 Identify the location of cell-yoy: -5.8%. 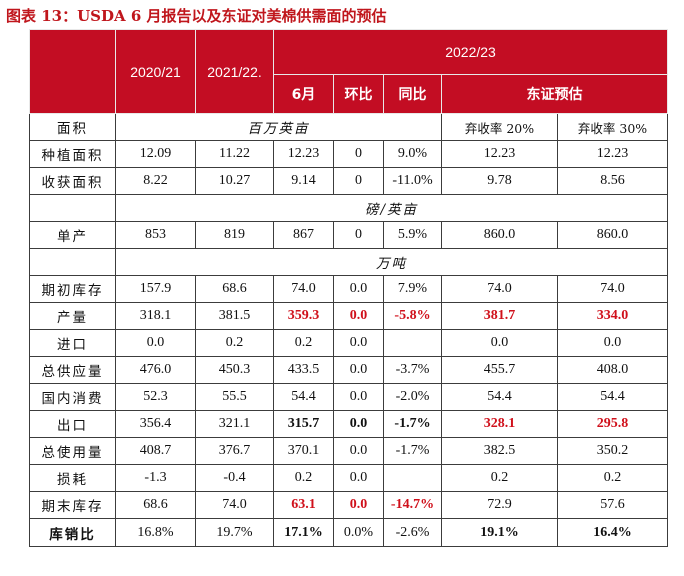
(412, 316).